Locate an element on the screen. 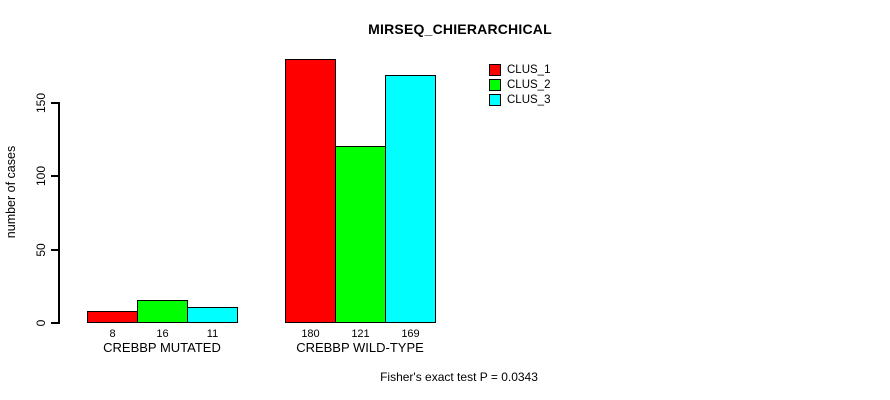  legend-item-label: CLUS_2 is located at coordinates (529, 84).